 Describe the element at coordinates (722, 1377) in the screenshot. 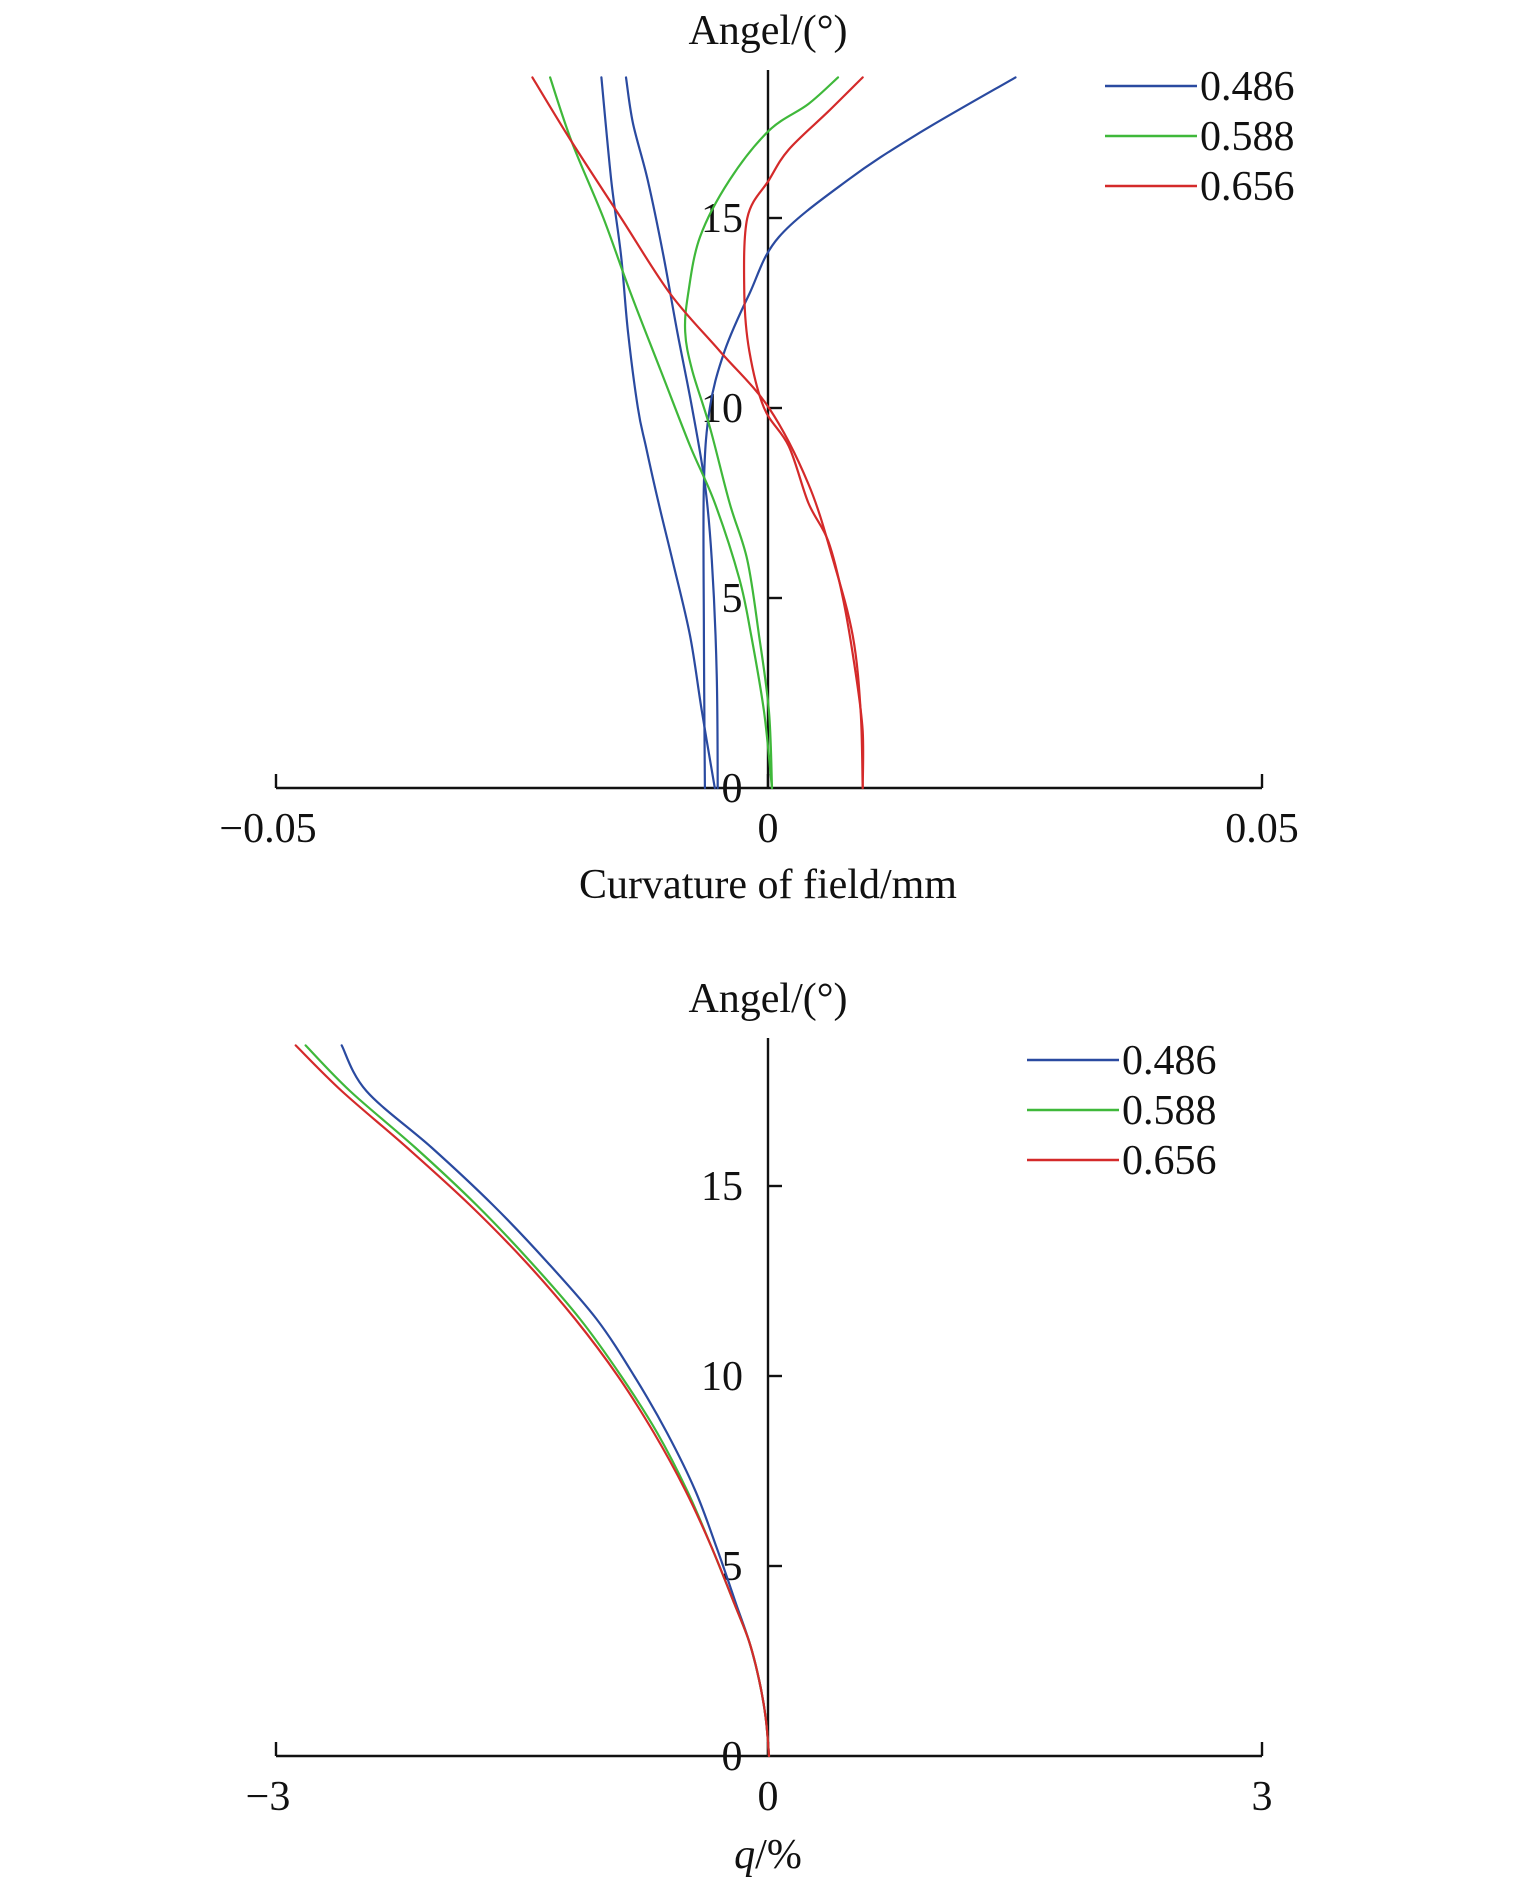

I see `y-tick-label: 10` at that location.